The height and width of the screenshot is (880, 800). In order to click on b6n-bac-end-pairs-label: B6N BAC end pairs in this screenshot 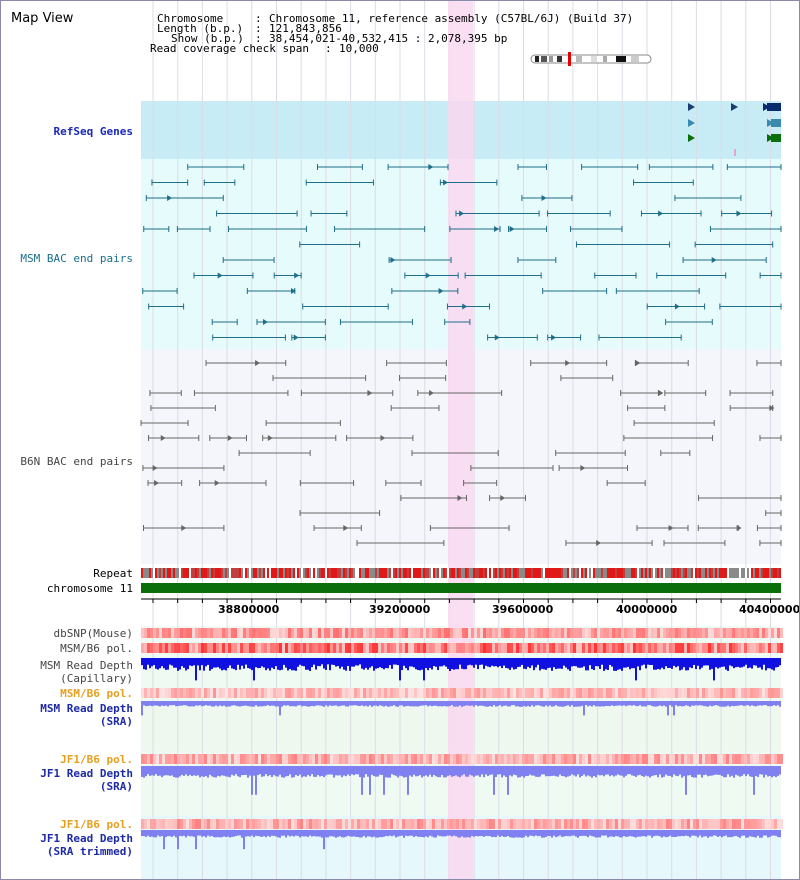, I will do `click(76, 461)`.